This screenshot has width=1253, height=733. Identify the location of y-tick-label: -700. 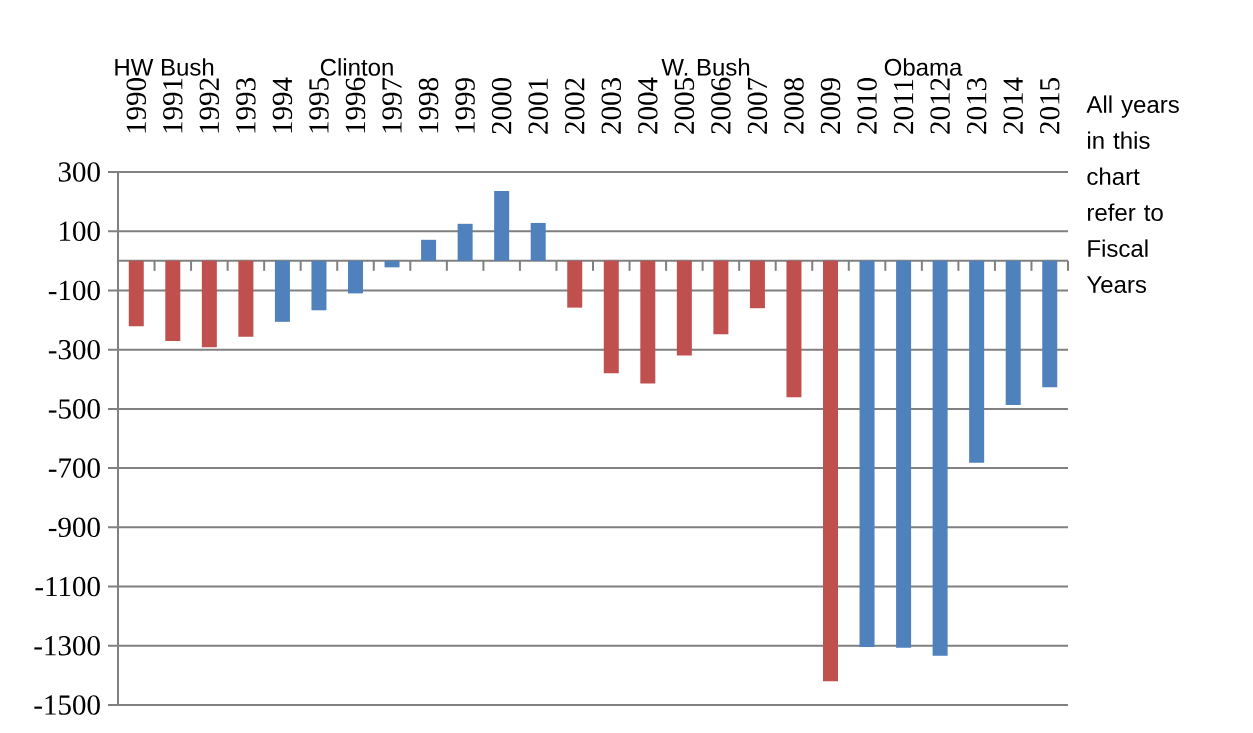
(74, 468).